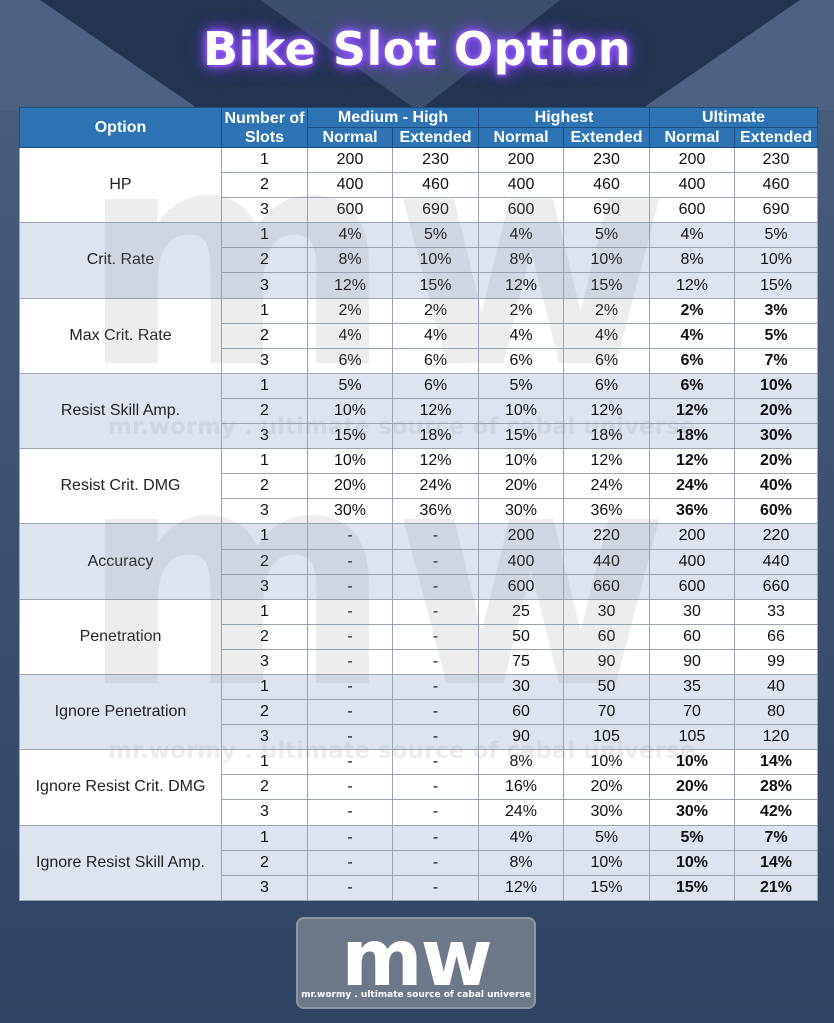 The height and width of the screenshot is (1023, 834). Describe the element at coordinates (120, 127) in the screenshot. I see `header-option: Option` at that location.